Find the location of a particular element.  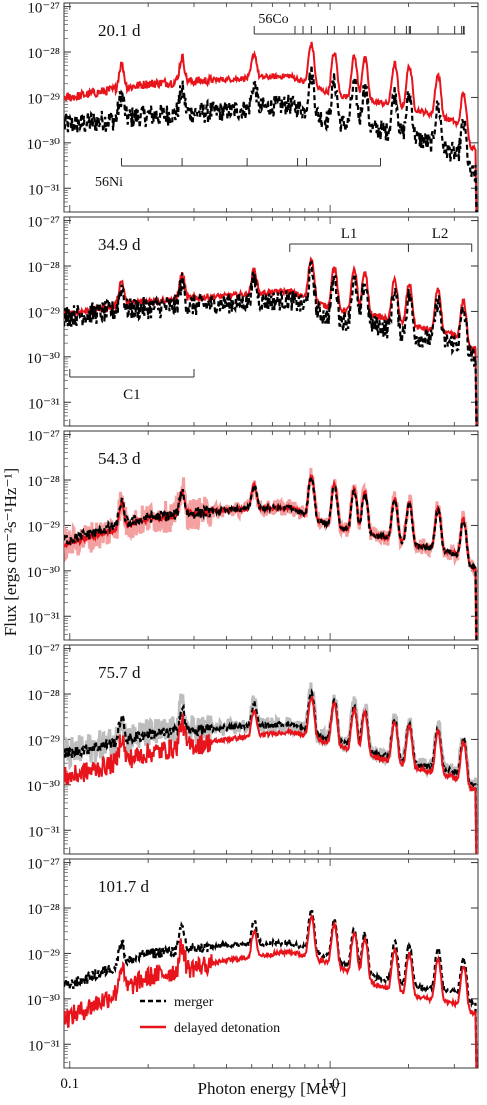

band-label: L2 is located at coordinates (440, 234).